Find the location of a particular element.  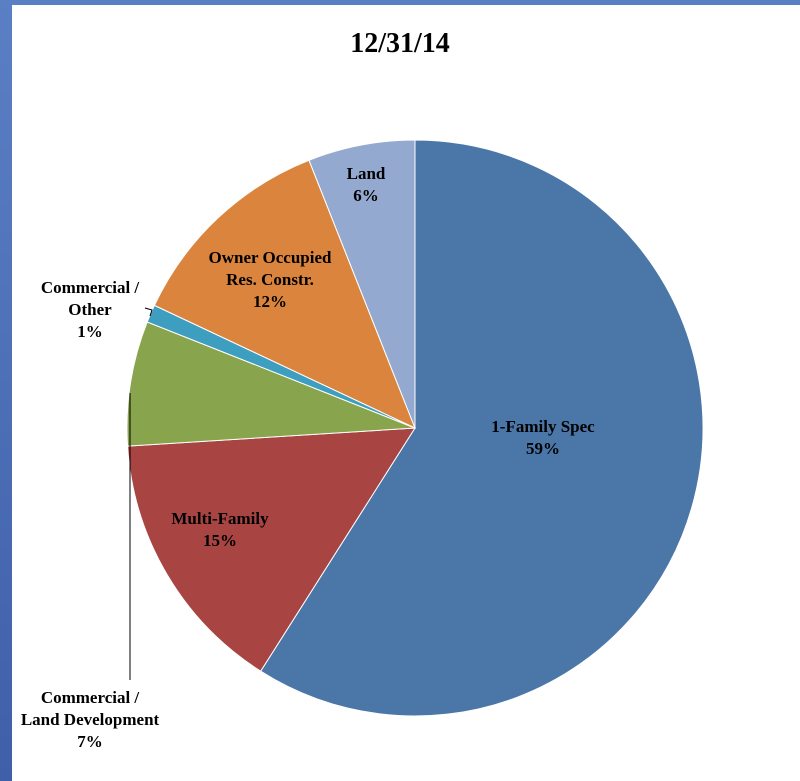

category-label: Commercial / Land Development is located at coordinates (90, 708).